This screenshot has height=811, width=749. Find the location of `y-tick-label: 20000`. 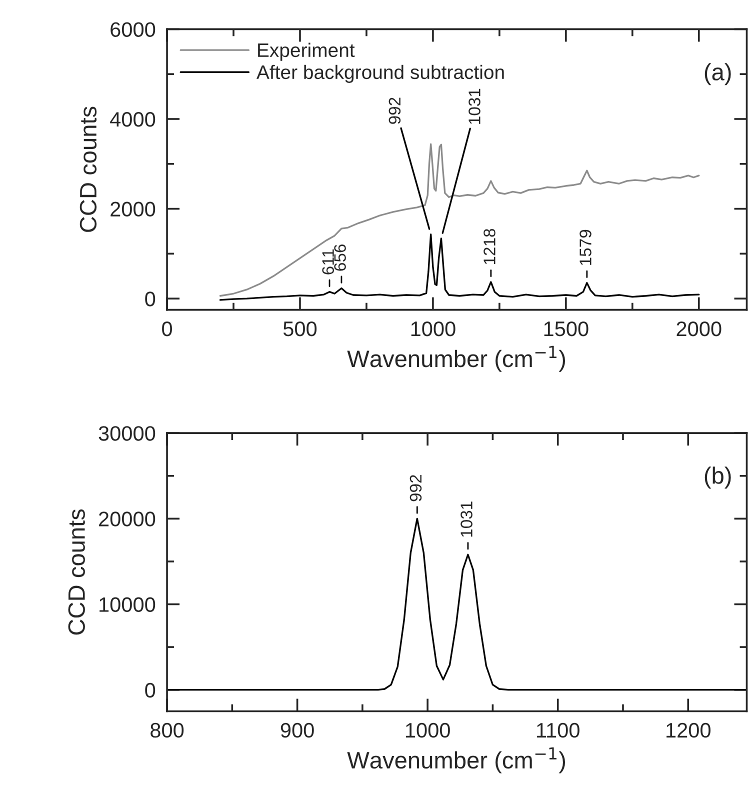

y-tick-label: 20000 is located at coordinates (127, 519).